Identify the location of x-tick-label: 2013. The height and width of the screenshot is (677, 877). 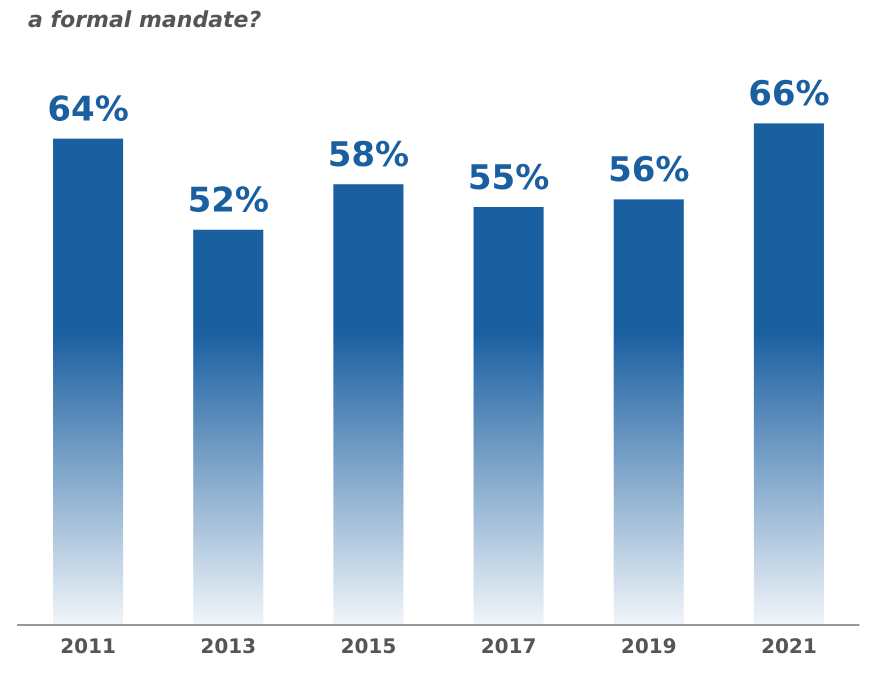
(228, 646).